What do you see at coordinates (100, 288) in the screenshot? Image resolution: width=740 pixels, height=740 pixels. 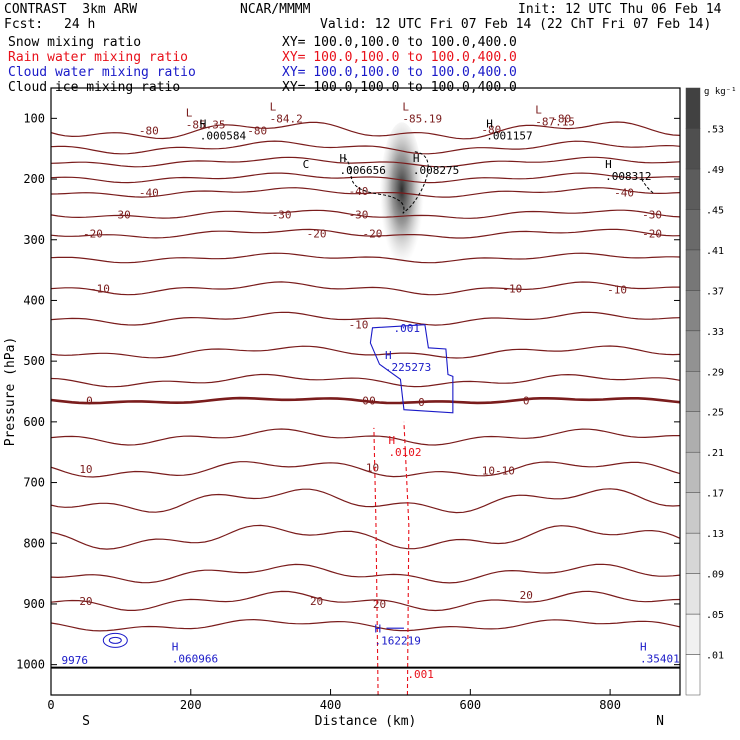 I see `temp-label-t9: -10` at bounding box center [100, 288].